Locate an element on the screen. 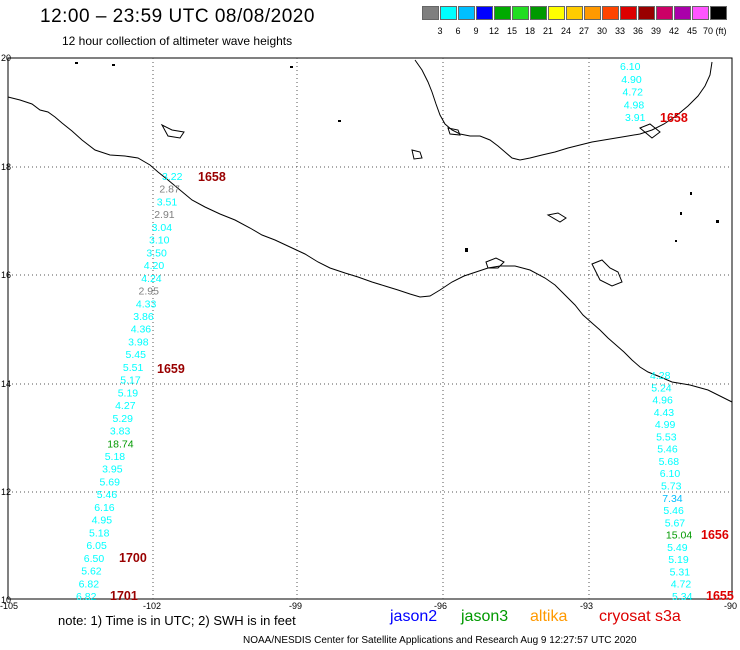 Image resolution: width=740 pixels, height=650 pixels. lat-label: 18 is located at coordinates (6, 167).